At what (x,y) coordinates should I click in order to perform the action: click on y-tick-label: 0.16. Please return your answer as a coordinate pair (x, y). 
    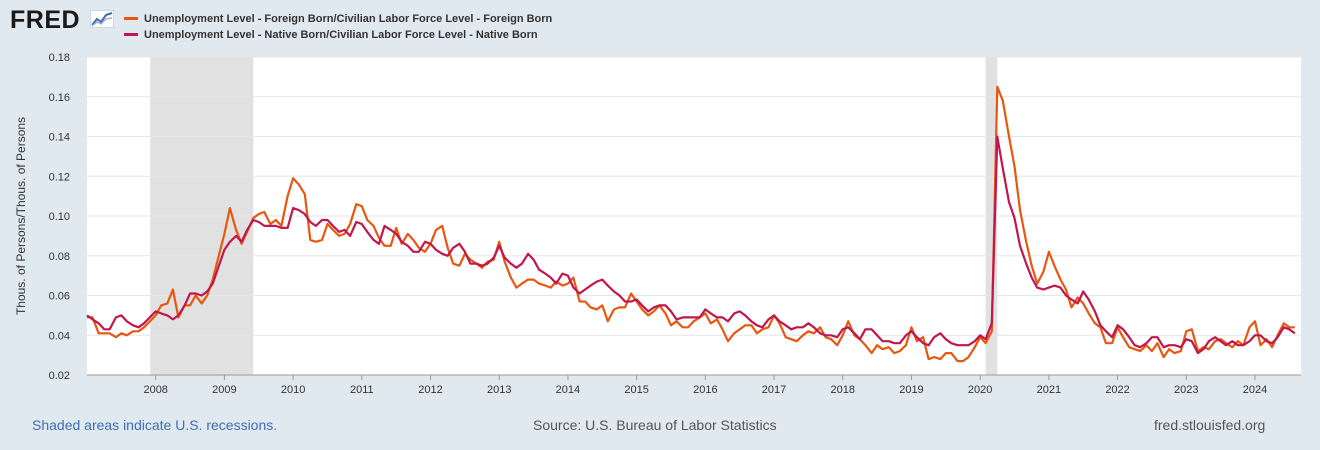
    Looking at the image, I should click on (59, 98).